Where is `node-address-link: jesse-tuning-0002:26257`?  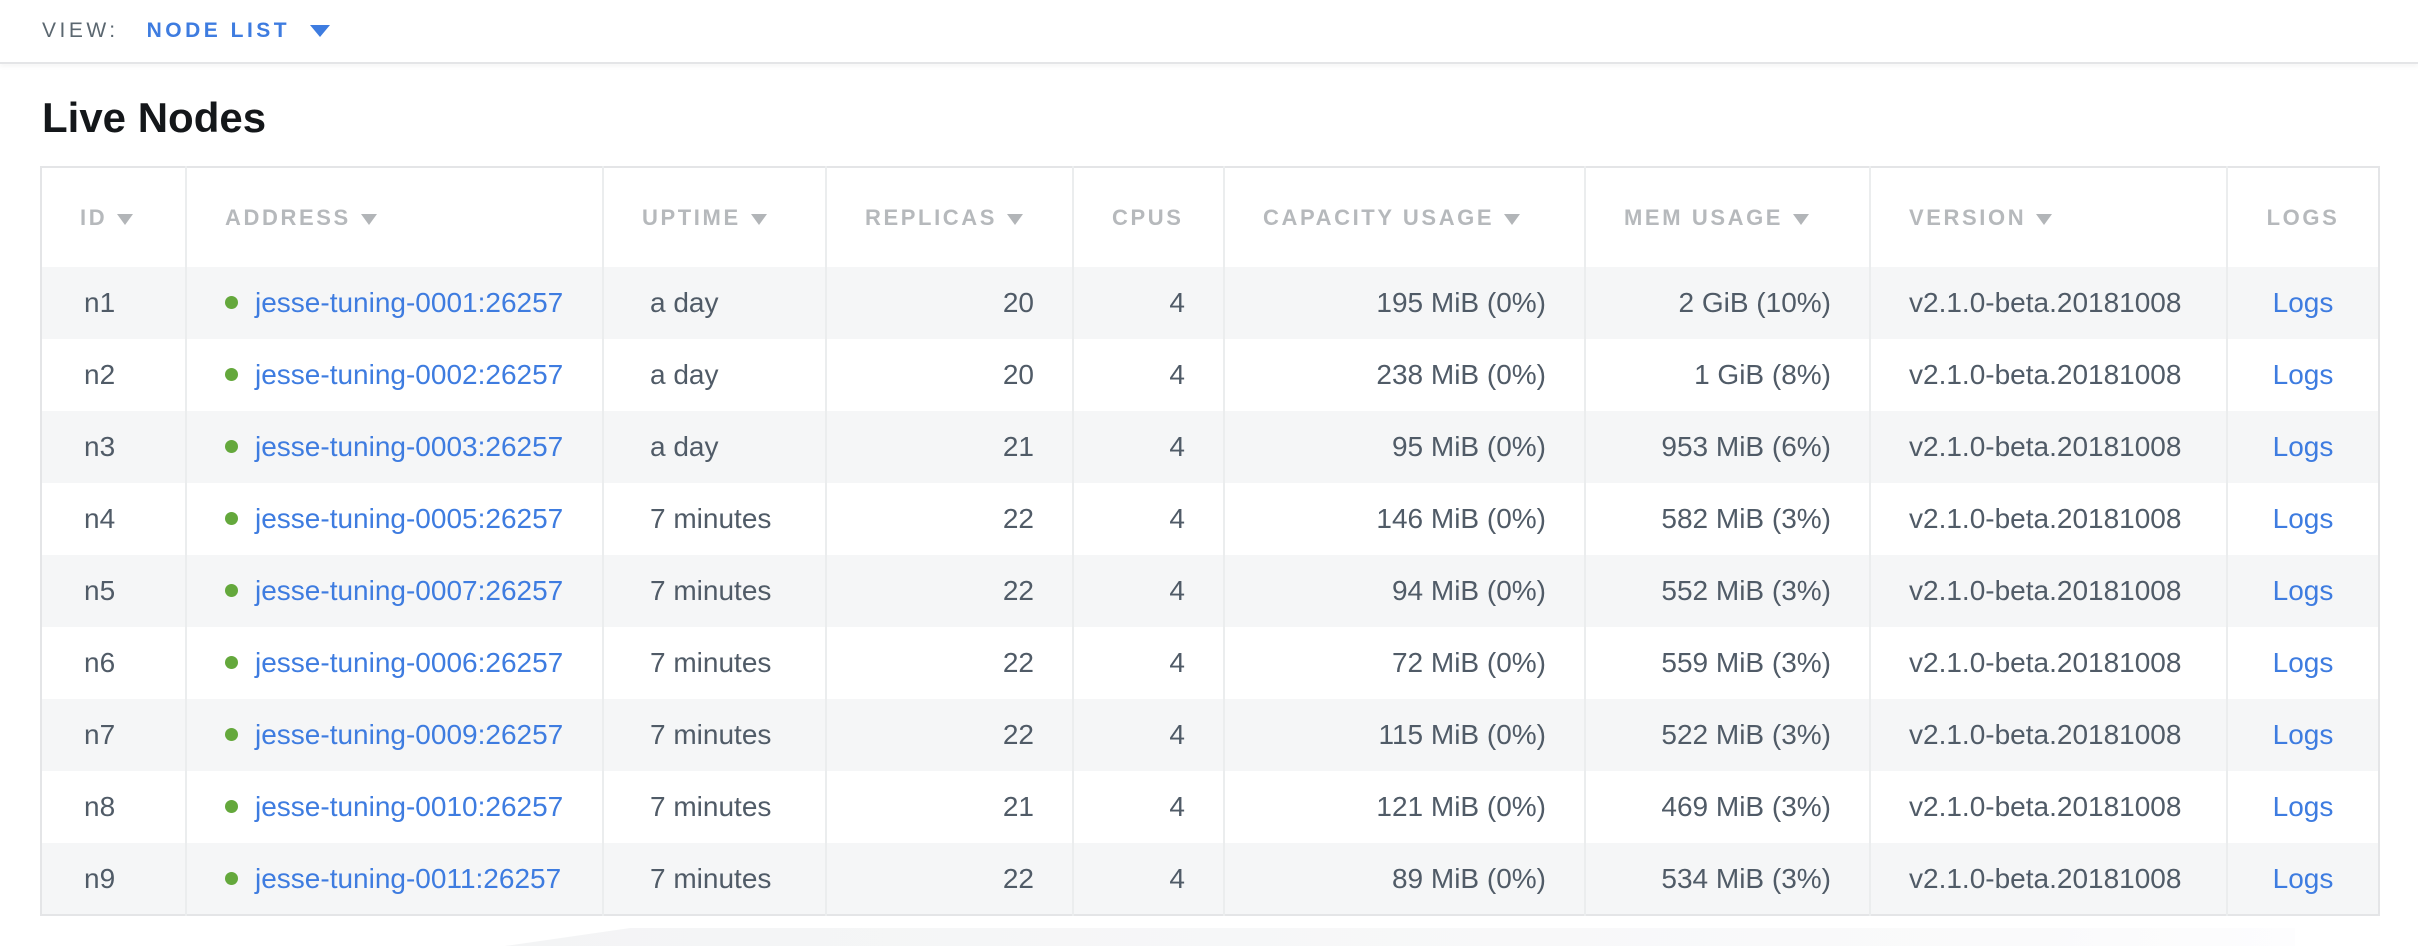 node-address-link: jesse-tuning-0002:26257 is located at coordinates (409, 374).